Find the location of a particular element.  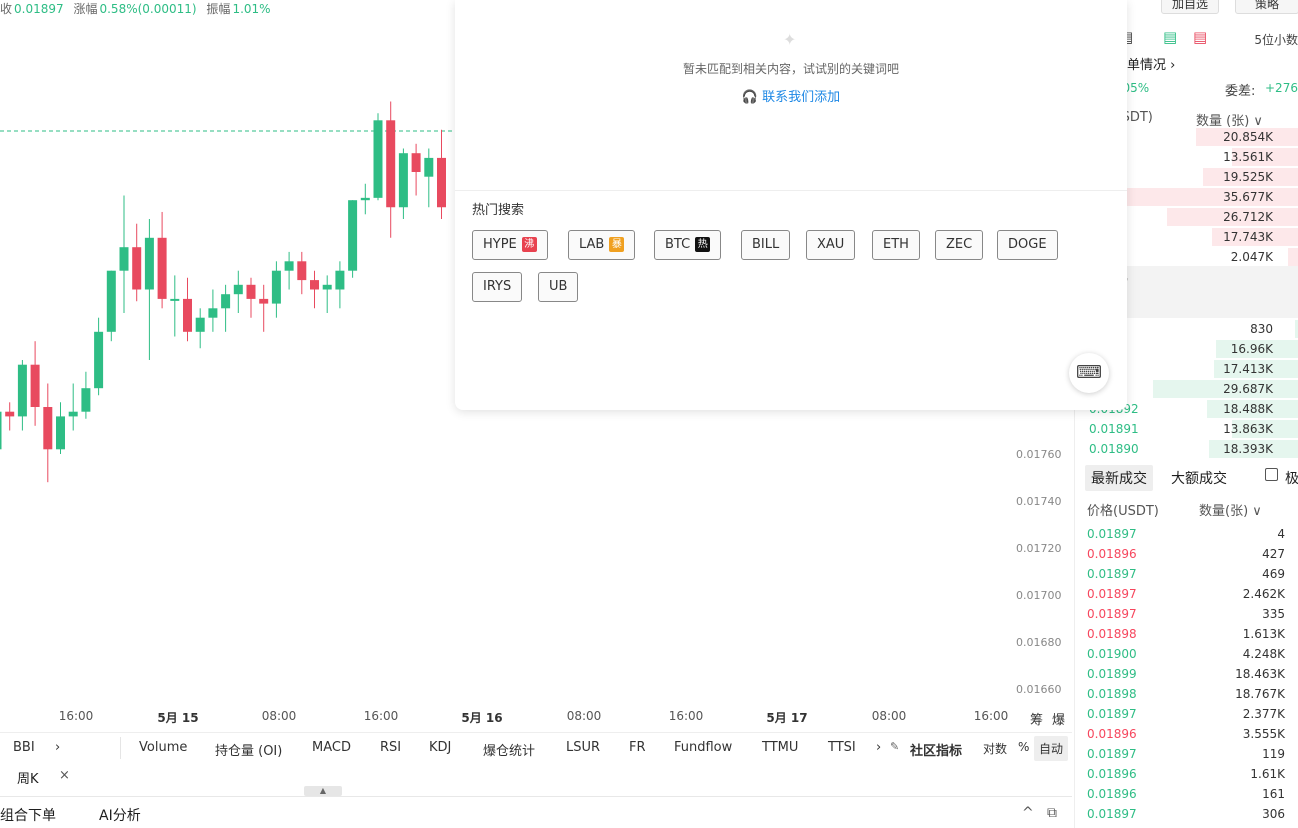

edit-icon: ✎ is located at coordinates (895, 746).